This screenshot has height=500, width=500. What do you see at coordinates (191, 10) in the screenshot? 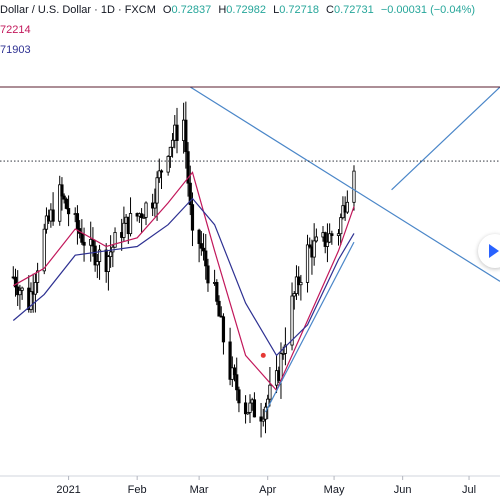
I see `open-value: 0.72837` at bounding box center [191, 10].